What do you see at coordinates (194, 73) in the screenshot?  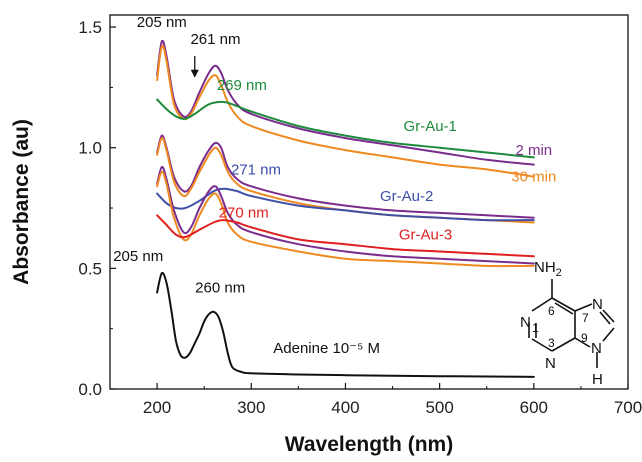 I see `peak-arrow-head` at bounding box center [194, 73].